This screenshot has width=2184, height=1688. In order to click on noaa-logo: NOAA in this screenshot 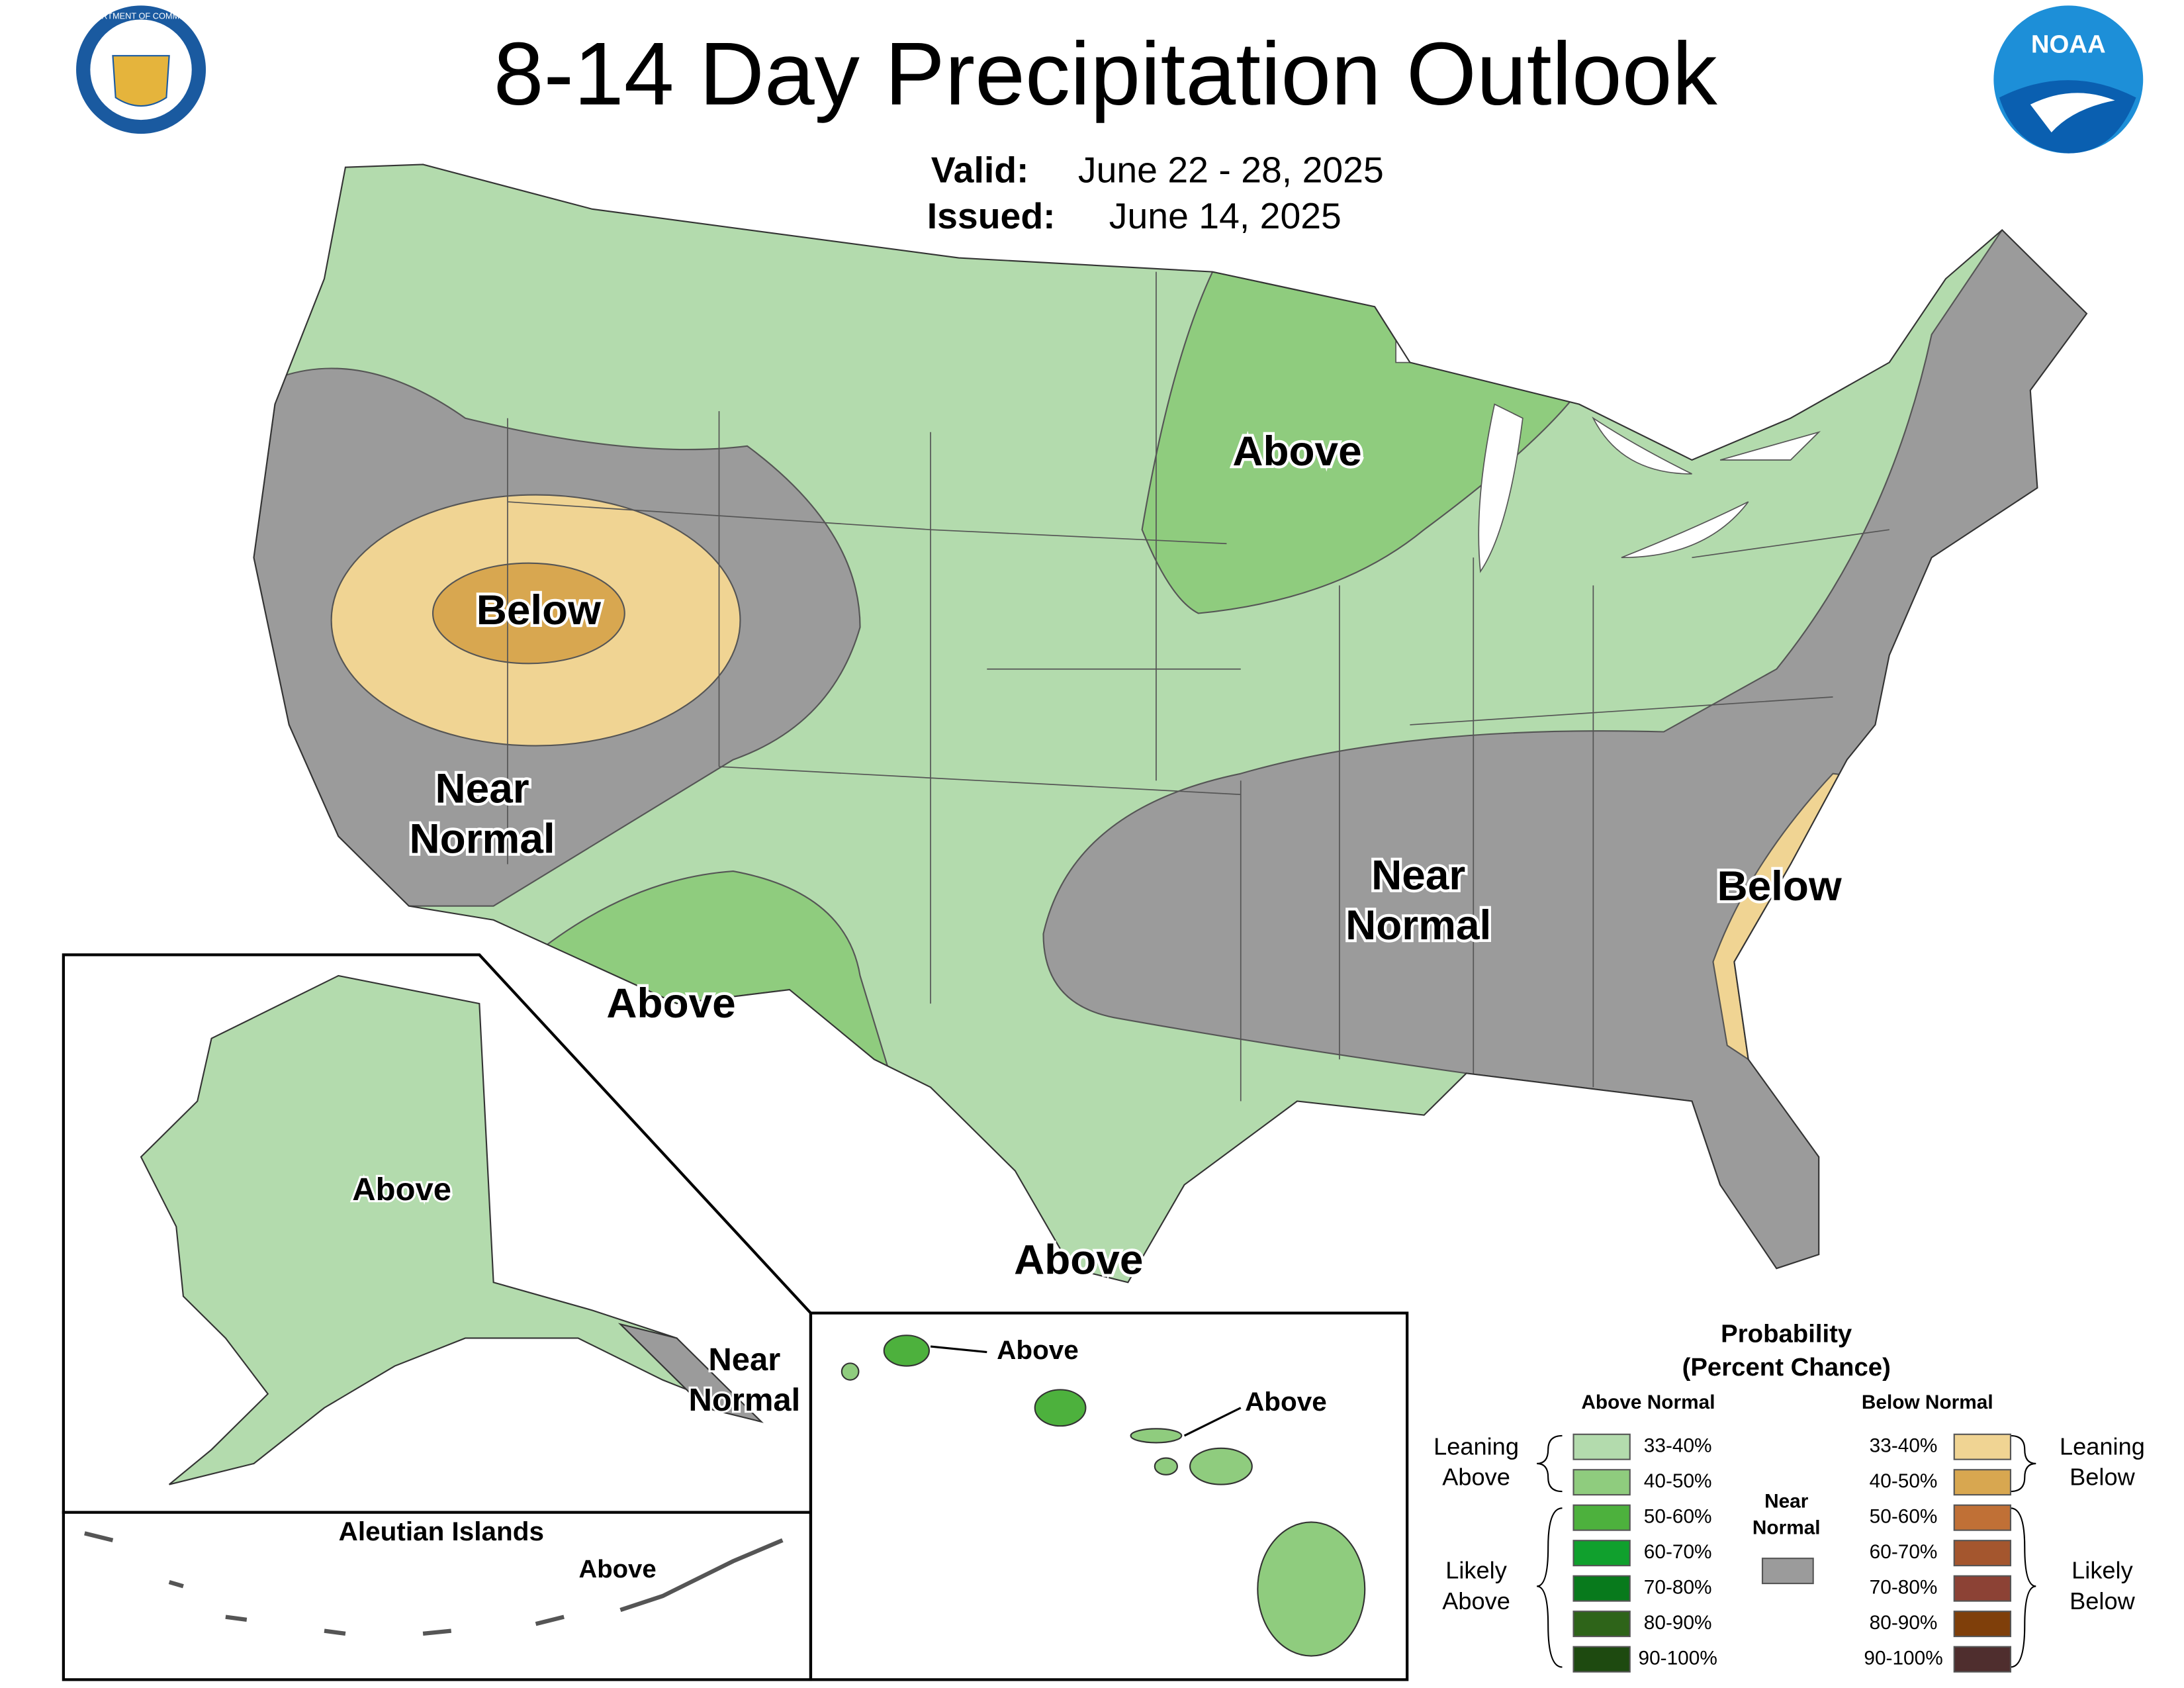, I will do `click(2068, 79)`.